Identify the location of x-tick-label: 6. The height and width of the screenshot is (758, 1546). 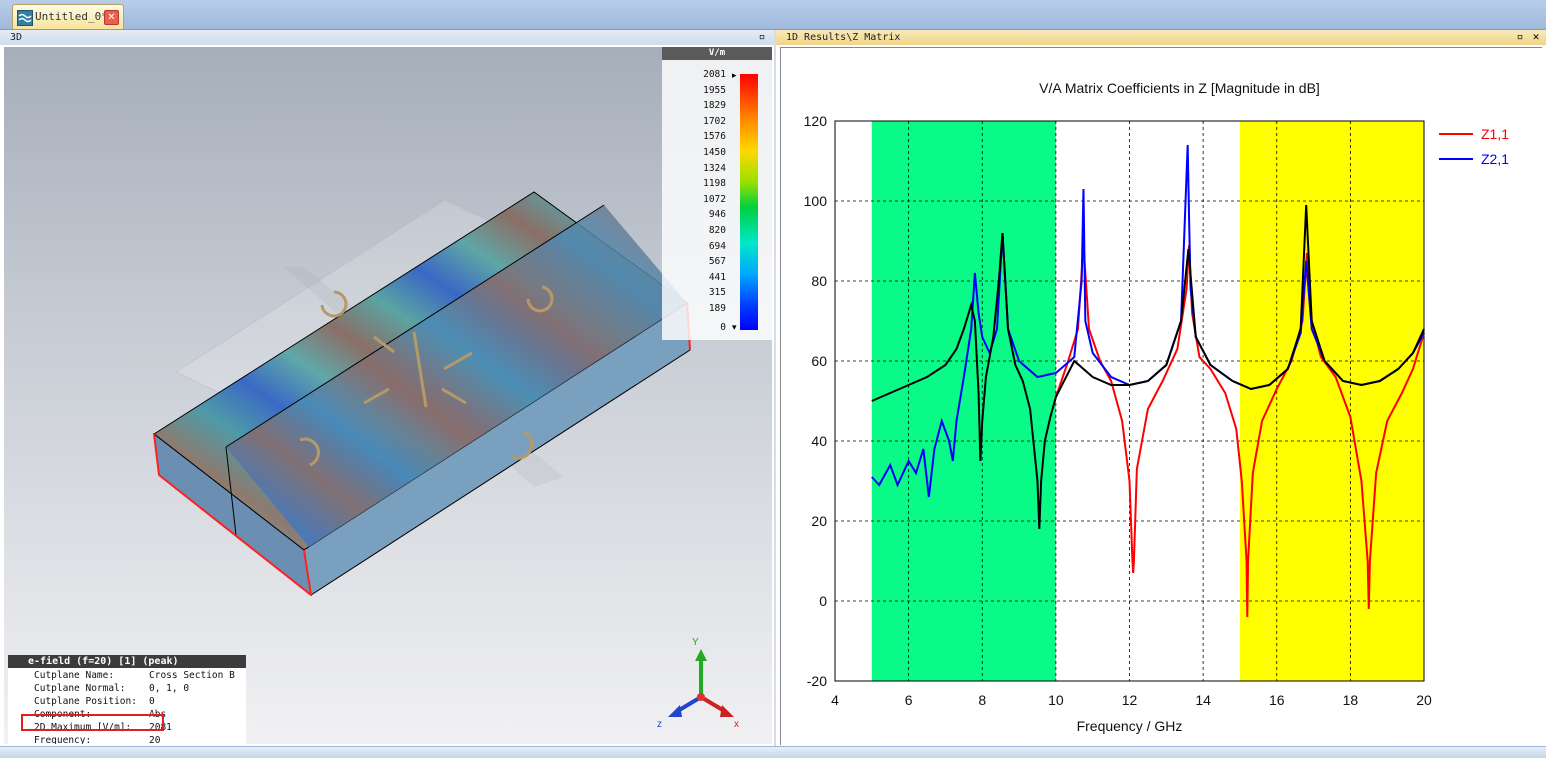
(909, 700).